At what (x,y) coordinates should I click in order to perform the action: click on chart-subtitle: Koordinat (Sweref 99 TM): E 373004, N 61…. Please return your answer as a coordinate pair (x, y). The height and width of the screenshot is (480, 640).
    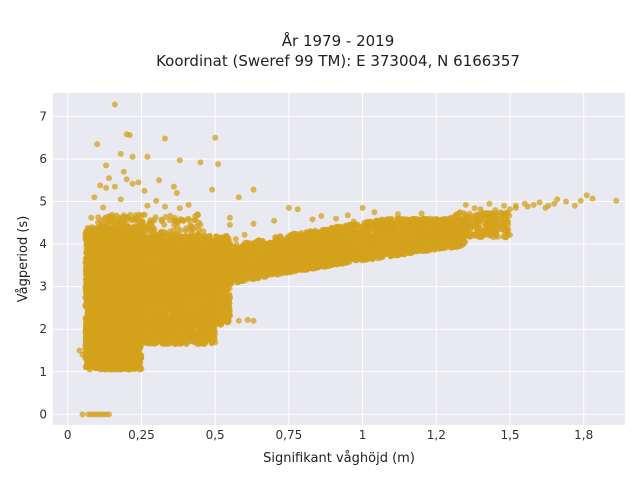
    Looking at the image, I should click on (338, 61).